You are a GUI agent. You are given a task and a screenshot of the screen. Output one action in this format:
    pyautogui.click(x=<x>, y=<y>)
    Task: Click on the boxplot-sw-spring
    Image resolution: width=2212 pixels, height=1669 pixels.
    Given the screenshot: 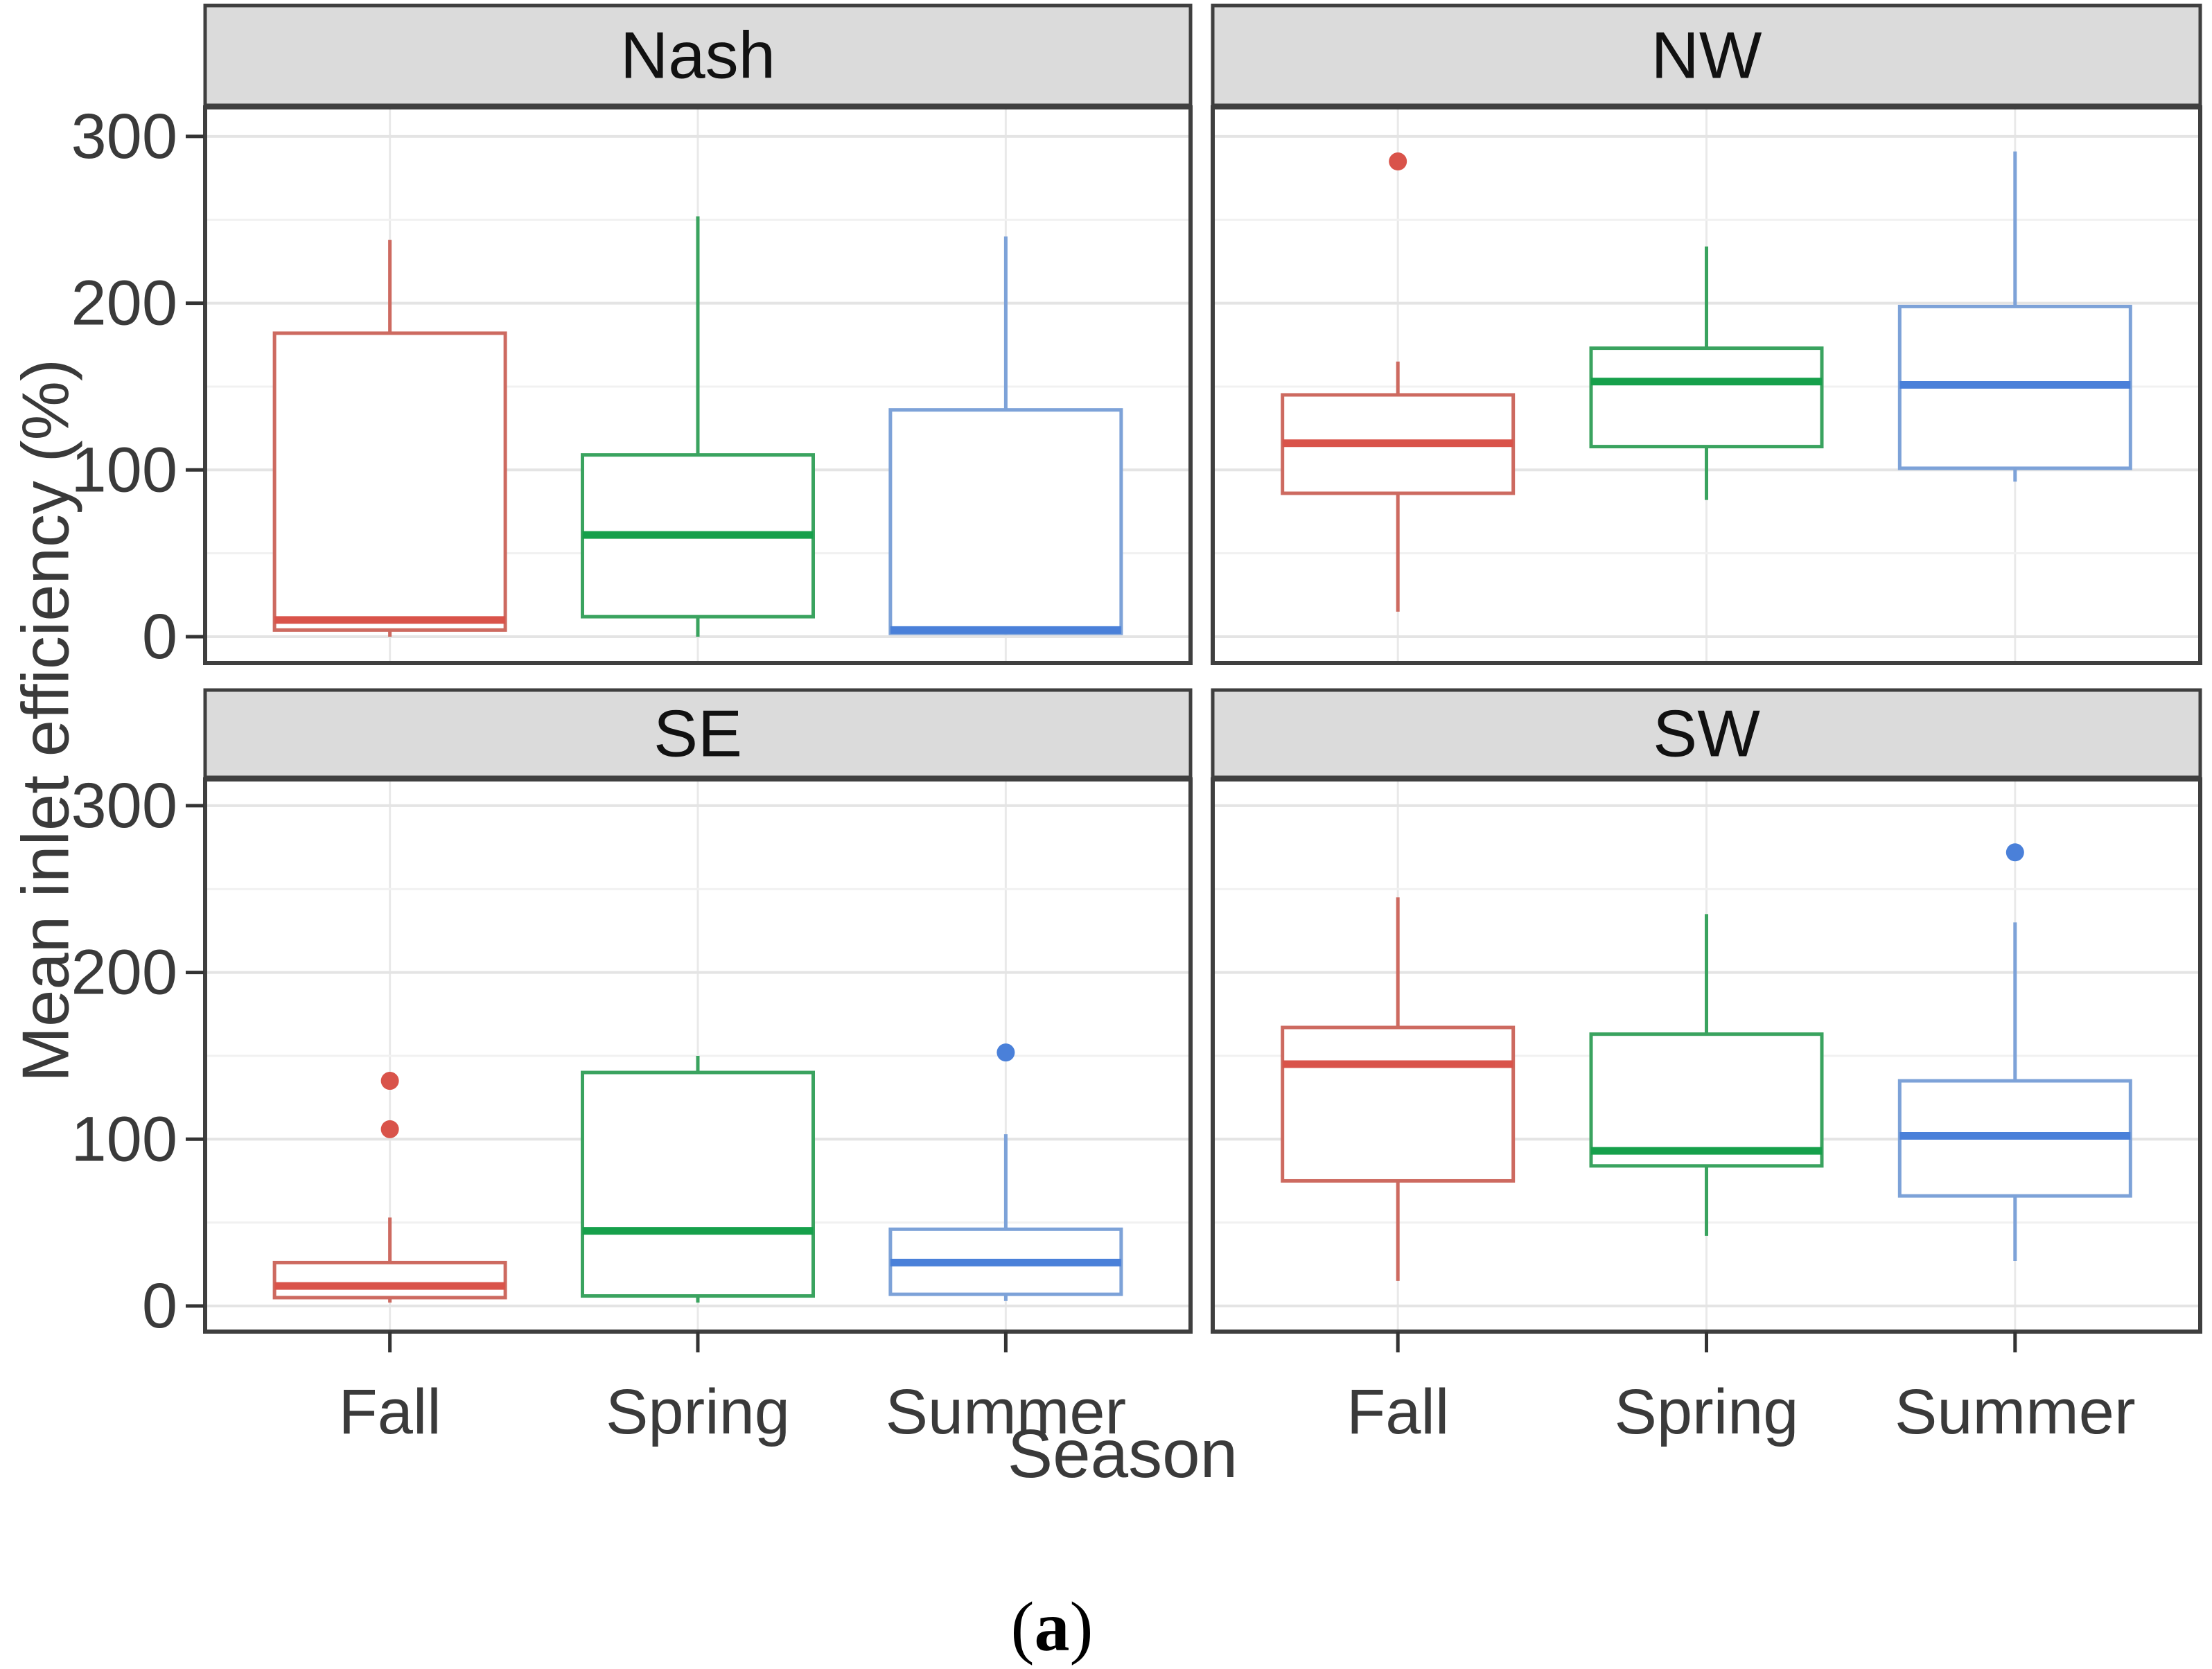 What is the action you would take?
    pyautogui.click(x=1706, y=1075)
    